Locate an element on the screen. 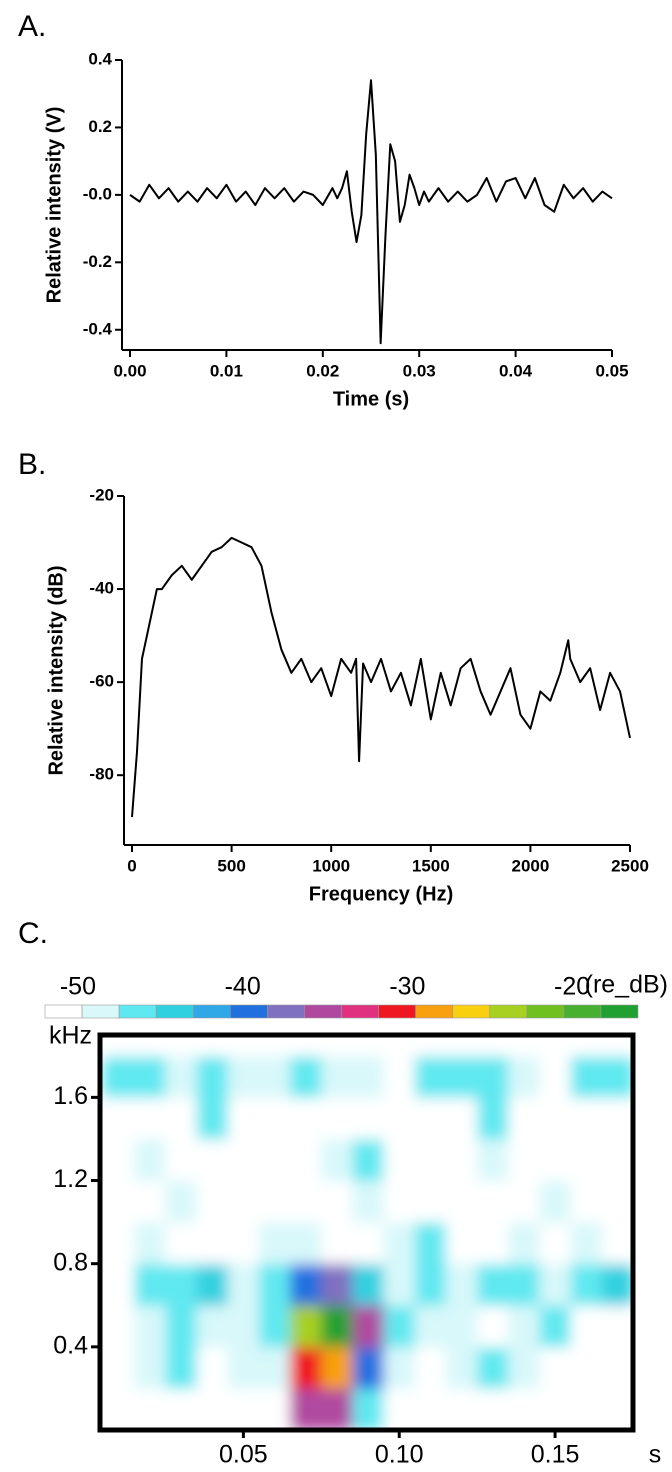  panel-label: C. is located at coordinates (33, 933).